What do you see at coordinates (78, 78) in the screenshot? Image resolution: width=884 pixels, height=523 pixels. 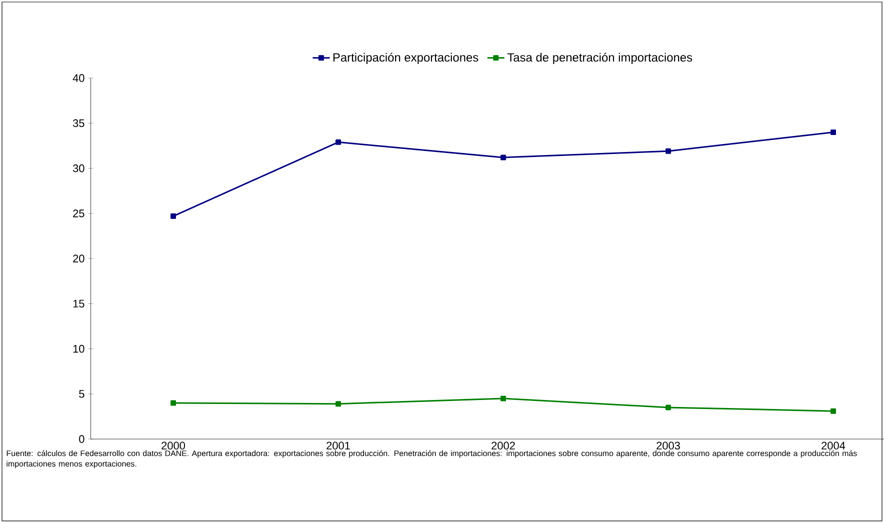 I see `y-tick-label: 40` at bounding box center [78, 78].